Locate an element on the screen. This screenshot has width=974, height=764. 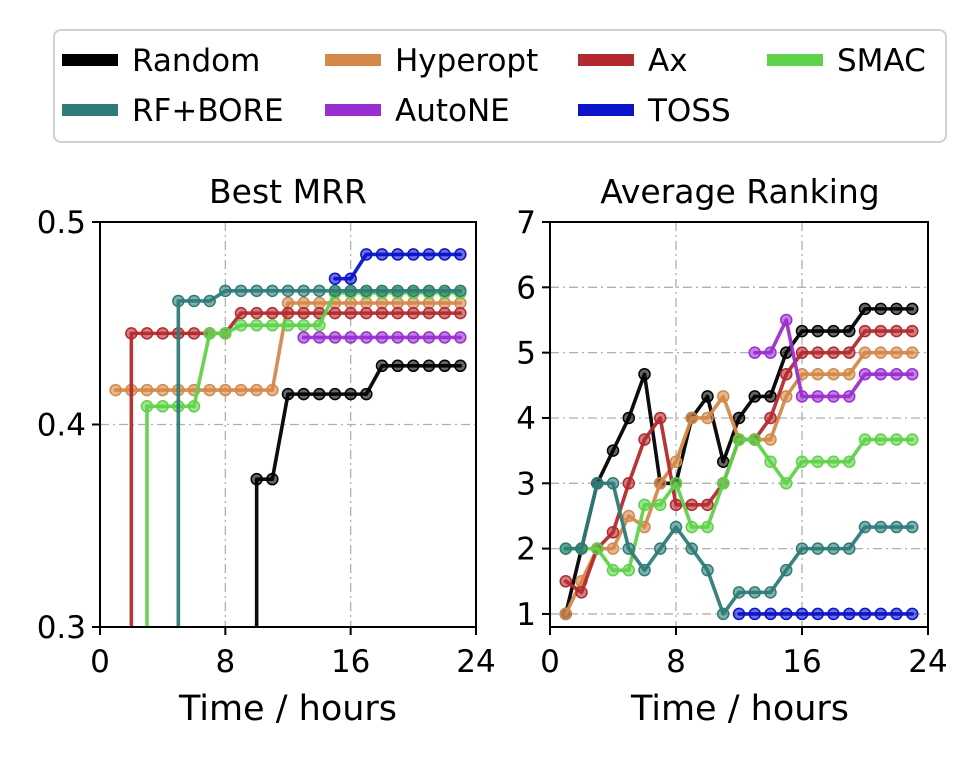
legend-label-hyperopt: Hyperopt is located at coordinates (466, 61).